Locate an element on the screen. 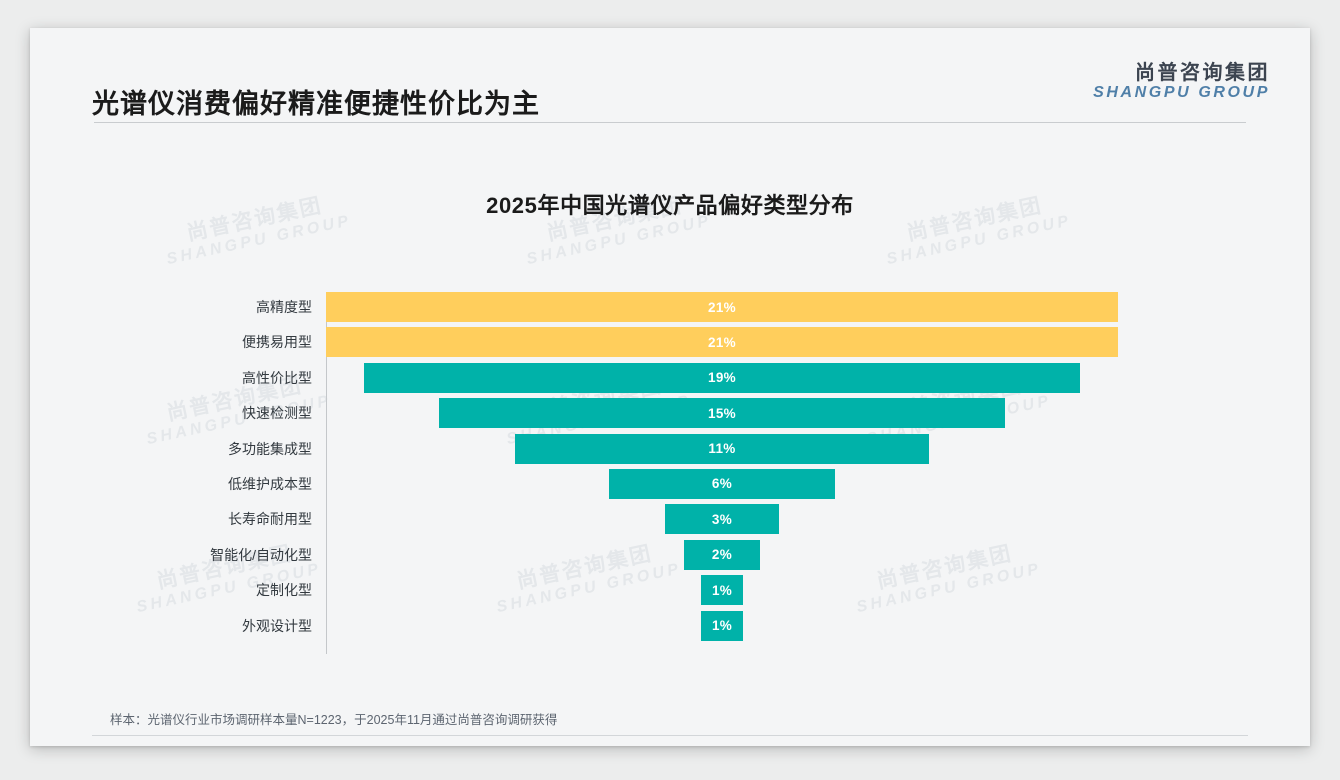  chart-bar: 2% is located at coordinates (722, 554).